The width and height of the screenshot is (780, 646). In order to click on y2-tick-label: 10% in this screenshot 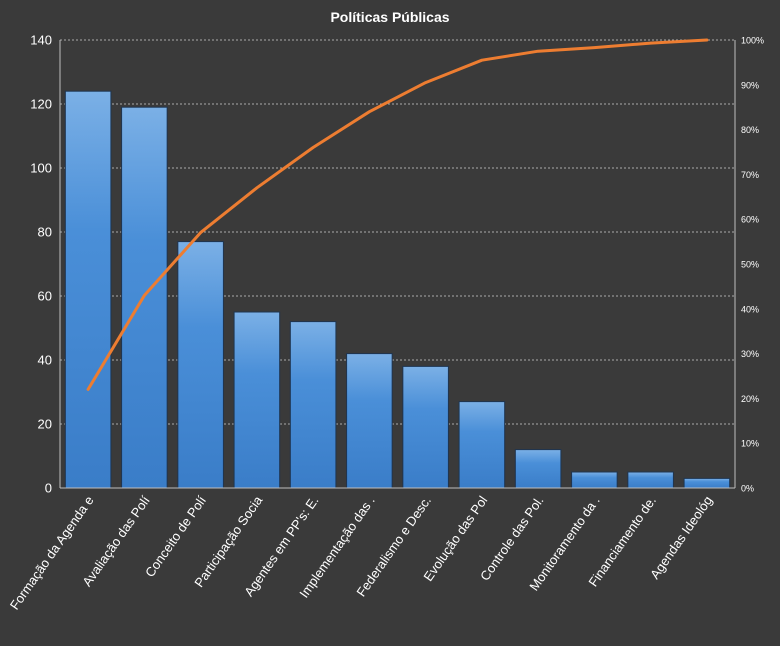, I will do `click(750, 444)`.